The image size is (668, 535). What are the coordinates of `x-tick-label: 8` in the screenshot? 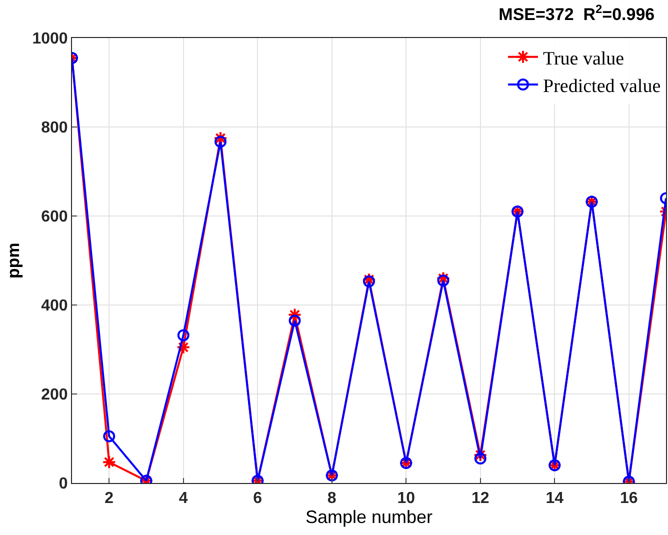 It's located at (331, 499).